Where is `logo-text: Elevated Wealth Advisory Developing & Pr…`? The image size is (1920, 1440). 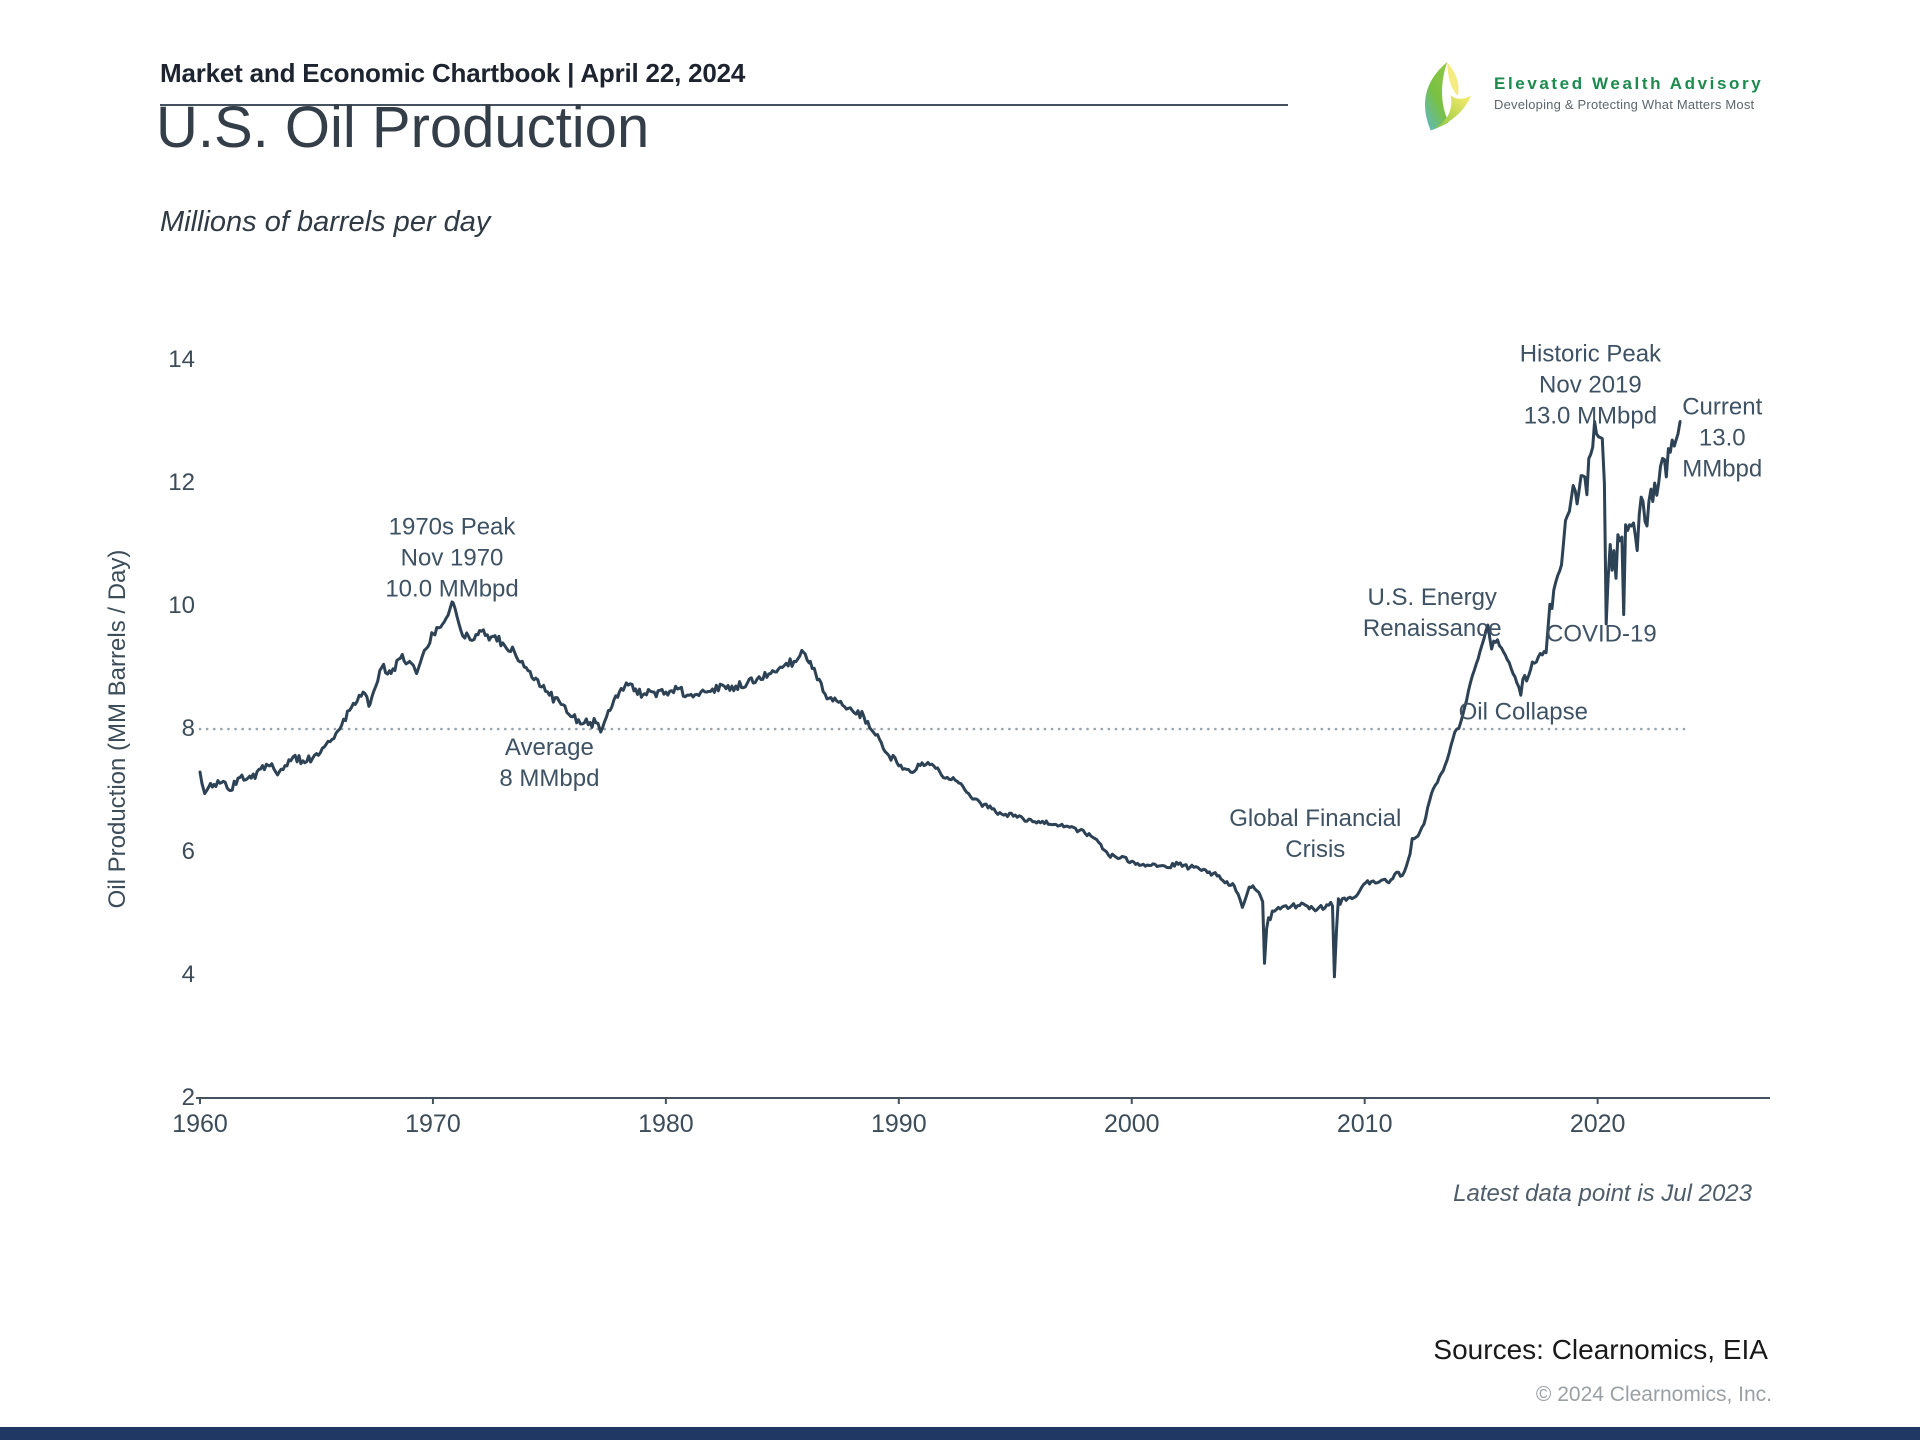
logo-text: Elevated Wealth Advisory Developing & Pr… is located at coordinates (1628, 84).